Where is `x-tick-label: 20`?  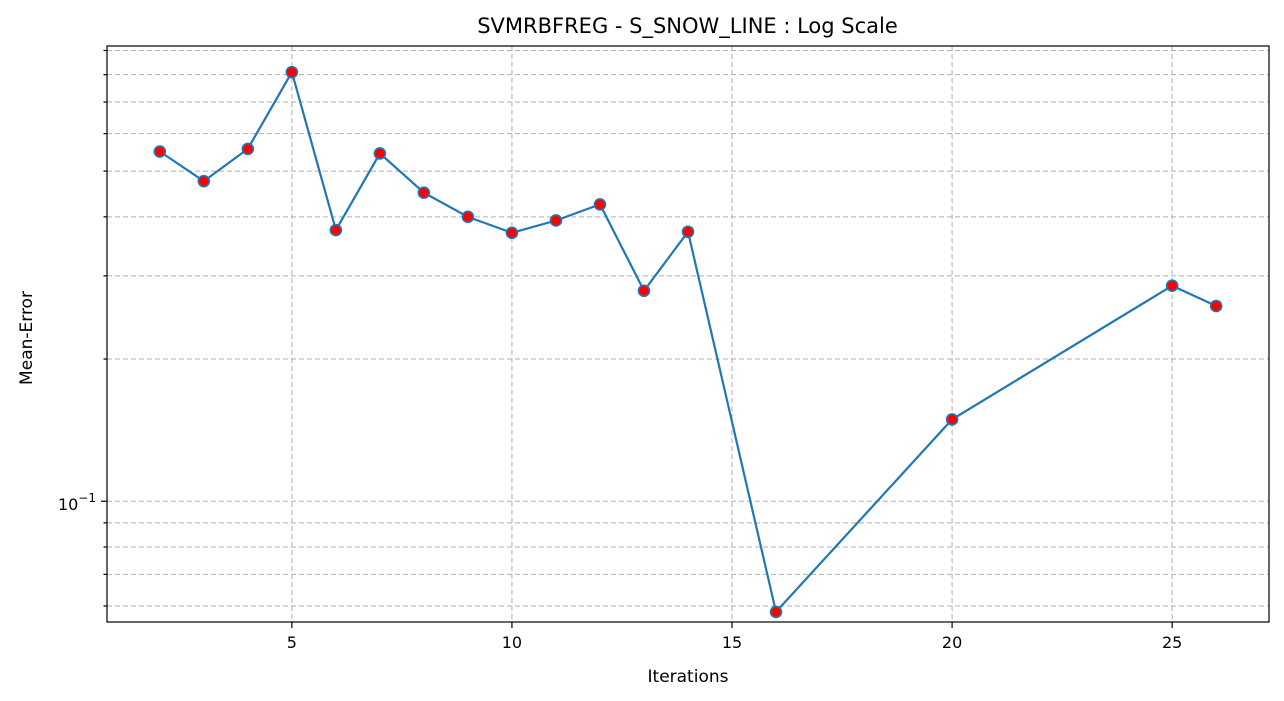 x-tick-label: 20 is located at coordinates (952, 642).